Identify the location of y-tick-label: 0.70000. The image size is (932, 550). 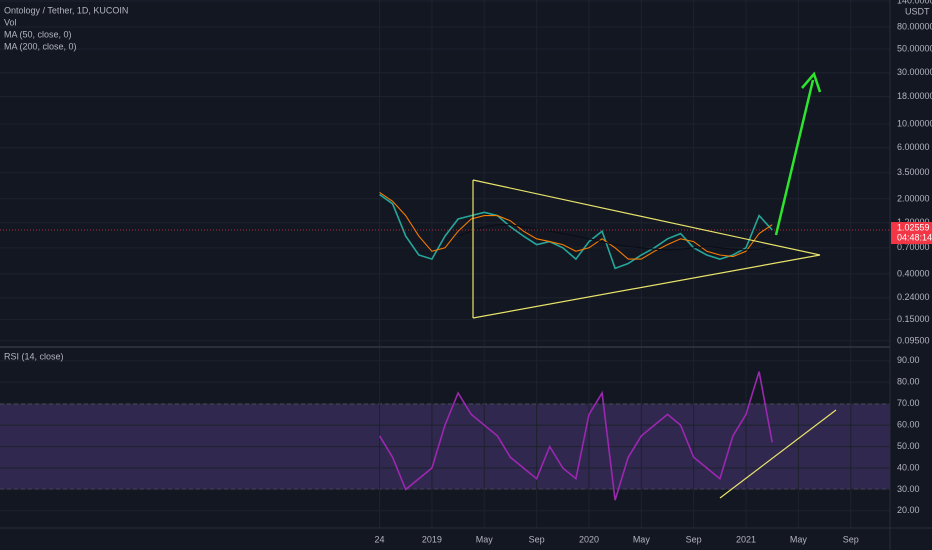
(913, 247).